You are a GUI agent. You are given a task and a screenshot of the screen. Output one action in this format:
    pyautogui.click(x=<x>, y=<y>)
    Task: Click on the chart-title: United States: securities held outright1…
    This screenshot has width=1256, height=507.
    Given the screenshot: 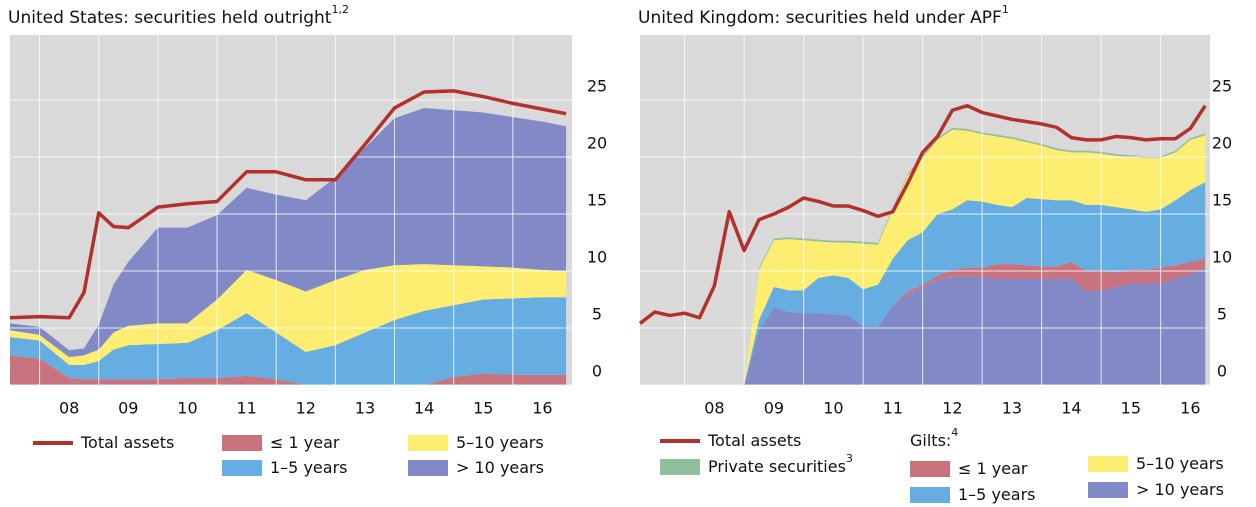 What is the action you would take?
    pyautogui.click(x=178, y=15)
    